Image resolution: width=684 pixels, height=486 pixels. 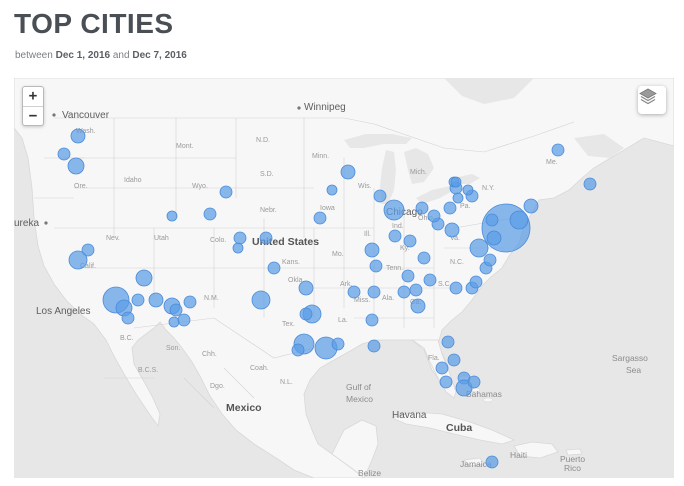 What do you see at coordinates (572, 468) in the screenshot?
I see `label-puerto-2: Rico` at bounding box center [572, 468].